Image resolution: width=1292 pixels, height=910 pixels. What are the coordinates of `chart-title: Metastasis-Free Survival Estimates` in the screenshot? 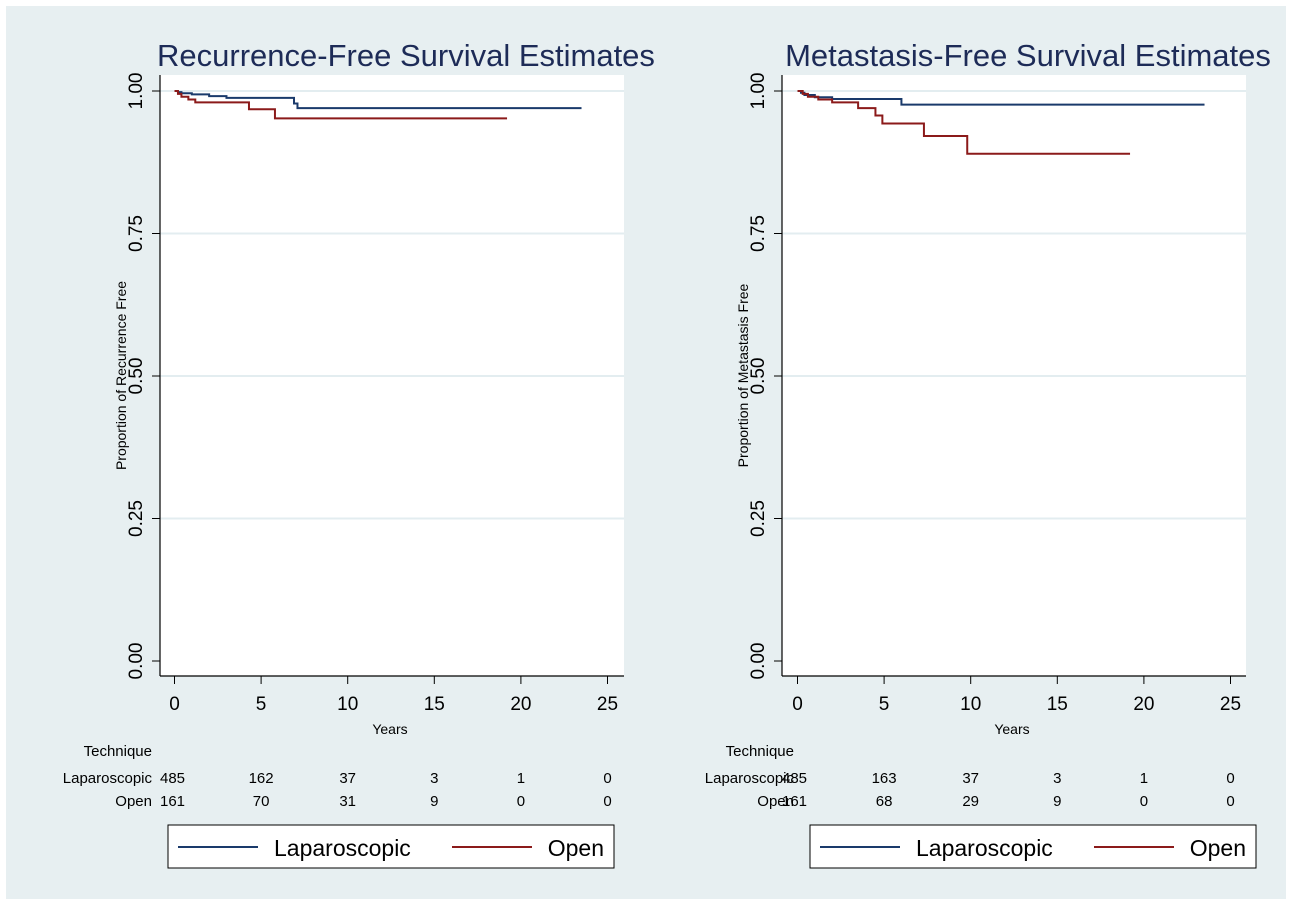 It's located at (1028, 55).